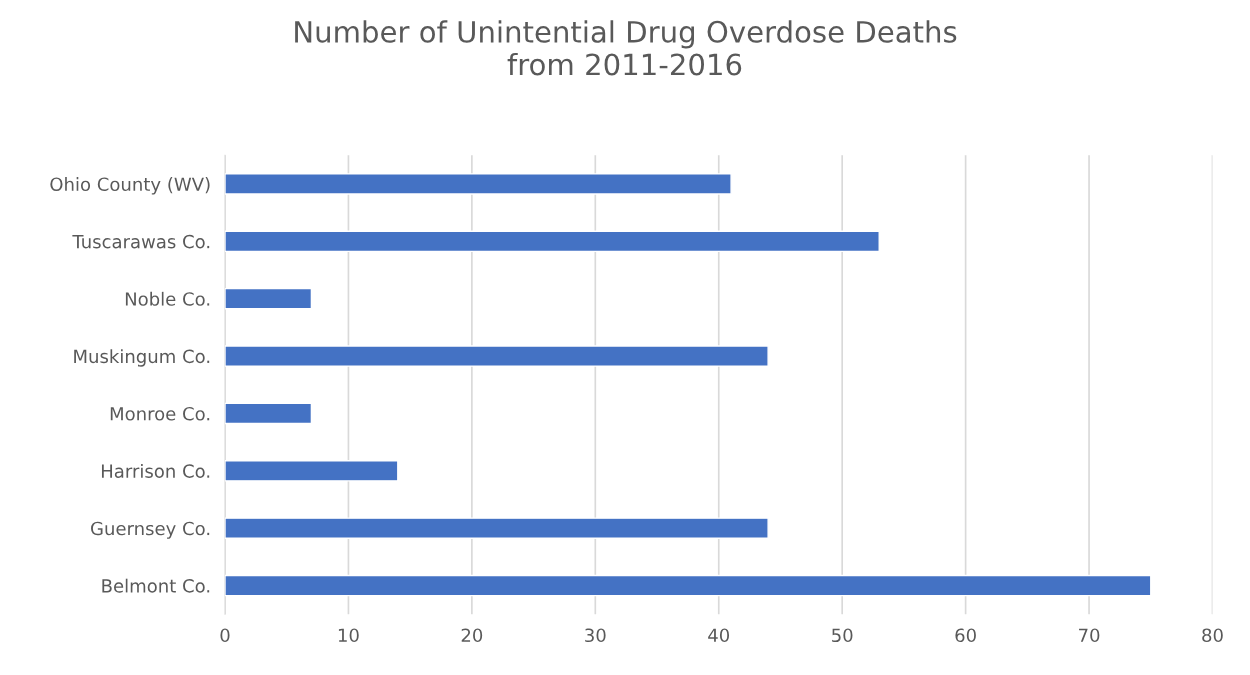 This screenshot has width=1250, height=675. What do you see at coordinates (160, 413) in the screenshot?
I see `y-tick-label: Monroe Co.` at bounding box center [160, 413].